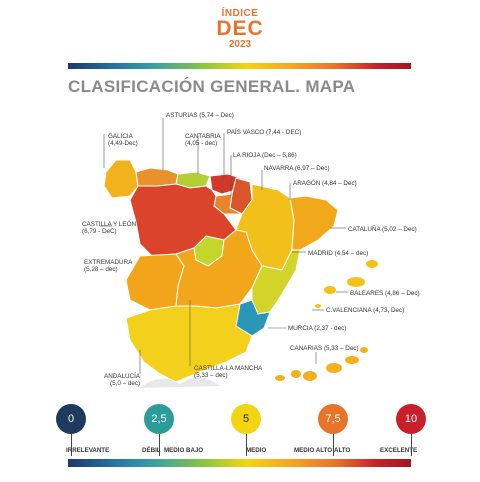  I want to click on header-dec: DEC, so click(240, 28).